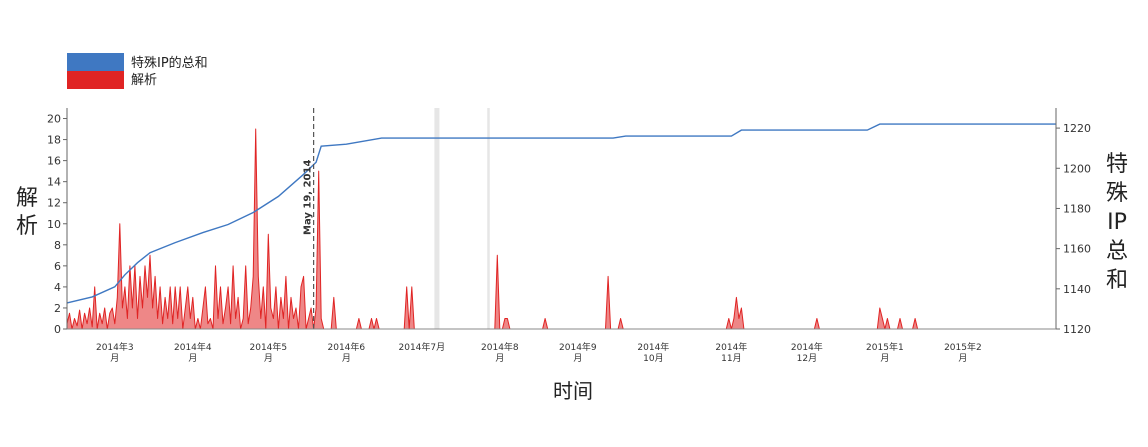 The image size is (1148, 447). What do you see at coordinates (57, 287) in the screenshot?
I see `y-left-tick-label: 4` at bounding box center [57, 287].